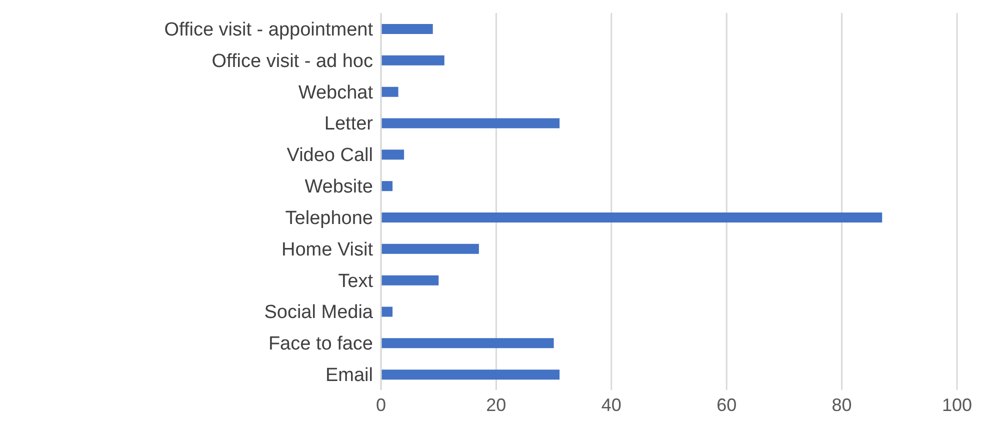 The height and width of the screenshot is (425, 994). Describe the element at coordinates (338, 187) in the screenshot. I see `y-tick-label: Website` at that location.